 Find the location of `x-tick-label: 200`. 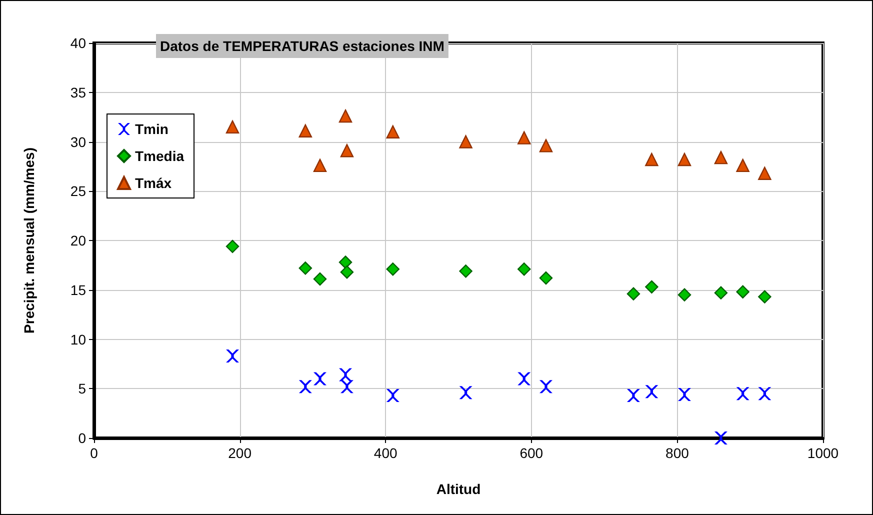

x-tick-label: 200 is located at coordinates (240, 453).